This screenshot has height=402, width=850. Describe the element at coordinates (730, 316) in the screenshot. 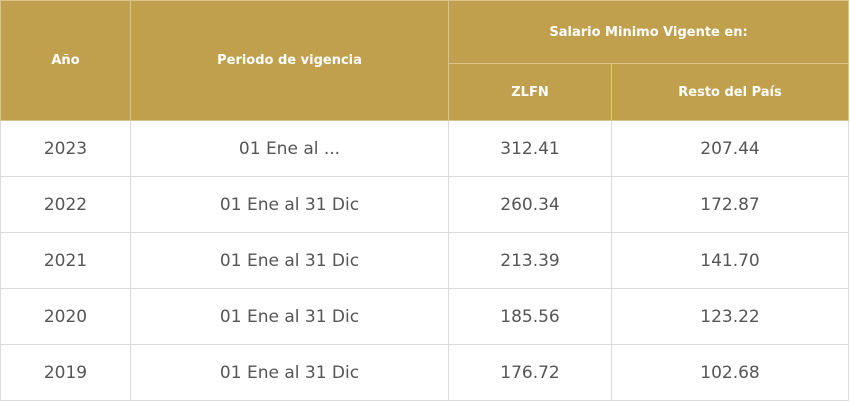

I see `rest-cell: 123.22` at that location.